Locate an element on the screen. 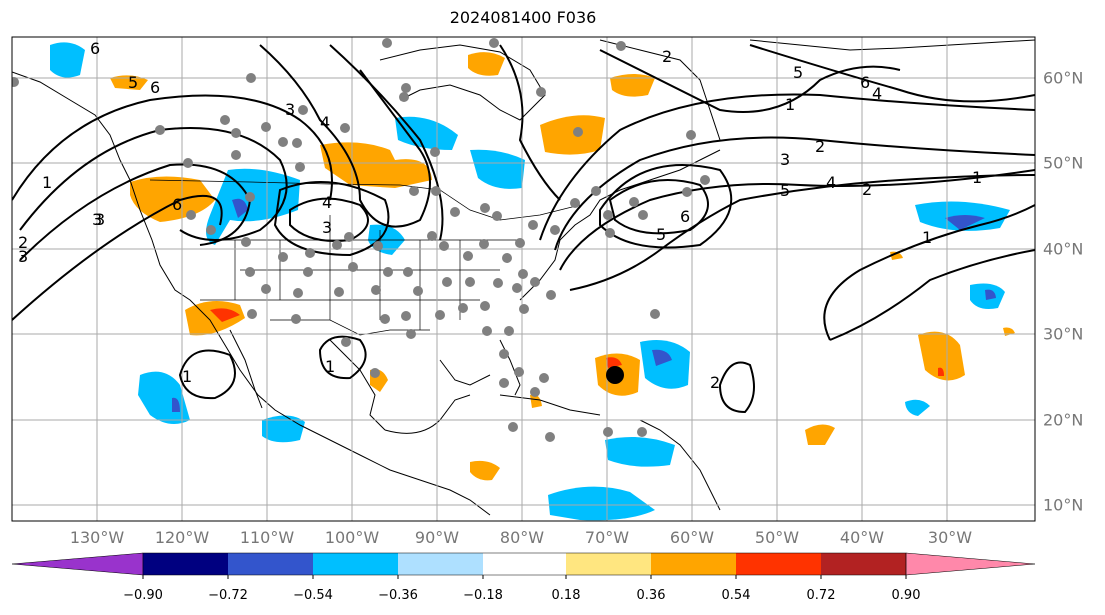 Image resolution: width=1105 pixels, height=615 pixels. lon-label: 130°W is located at coordinates (97, 537).